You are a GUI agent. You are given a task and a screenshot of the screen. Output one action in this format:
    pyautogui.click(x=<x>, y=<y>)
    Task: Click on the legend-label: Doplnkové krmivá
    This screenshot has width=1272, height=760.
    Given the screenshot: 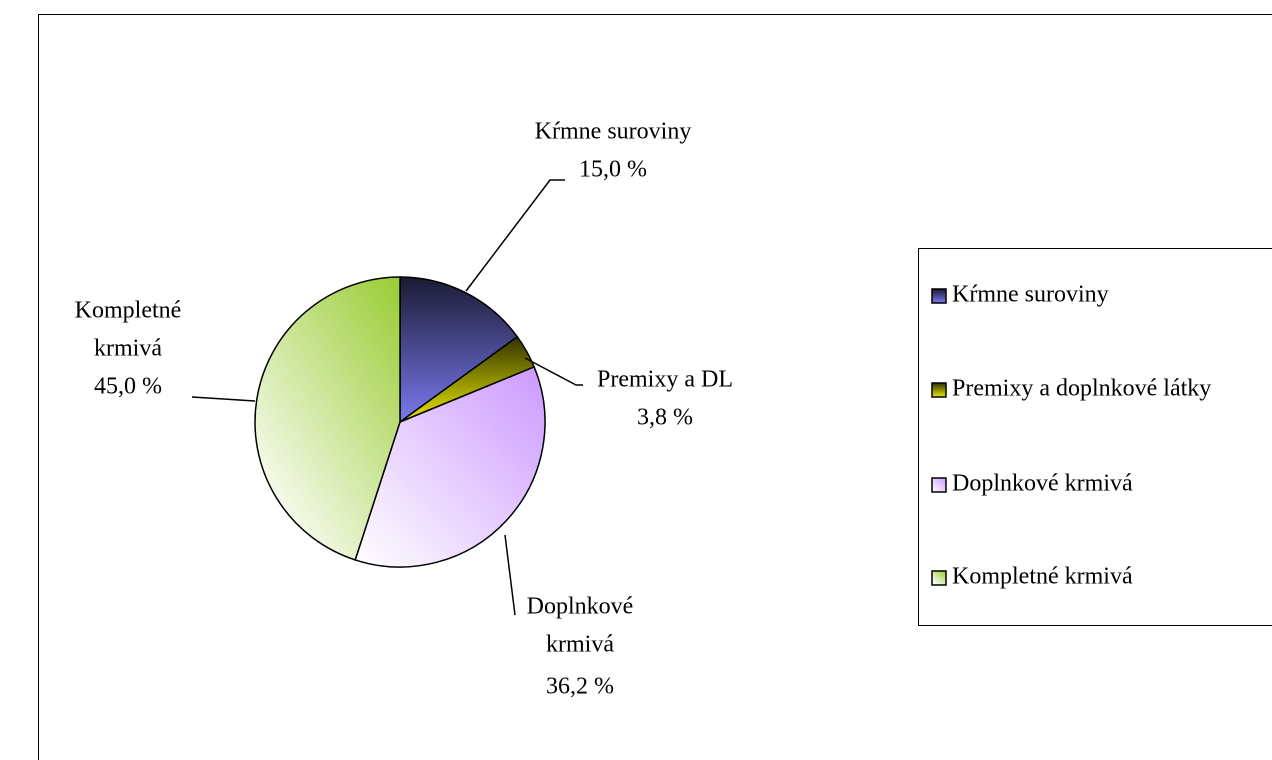 What is the action you would take?
    pyautogui.click(x=1042, y=484)
    